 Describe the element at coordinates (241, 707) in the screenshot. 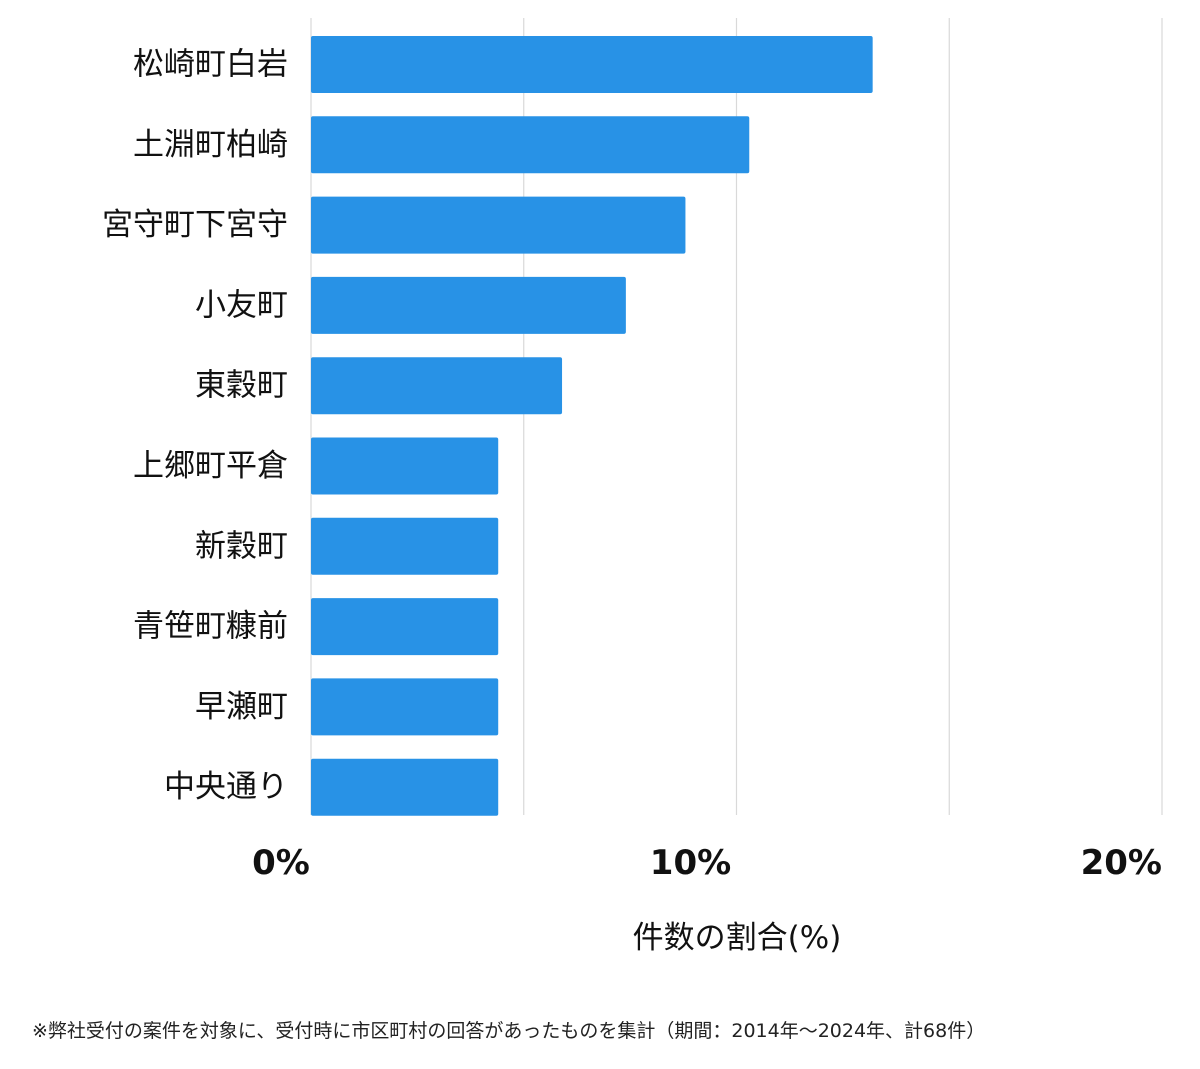

I see `category-label: 早瀬町` at that location.